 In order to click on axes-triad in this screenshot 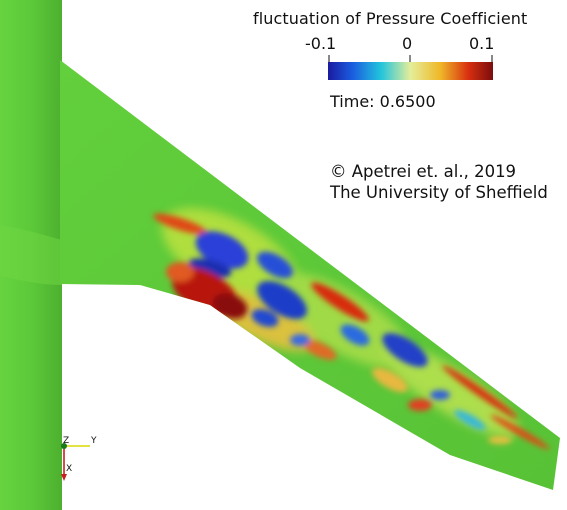, I will do `click(75, 462)`.